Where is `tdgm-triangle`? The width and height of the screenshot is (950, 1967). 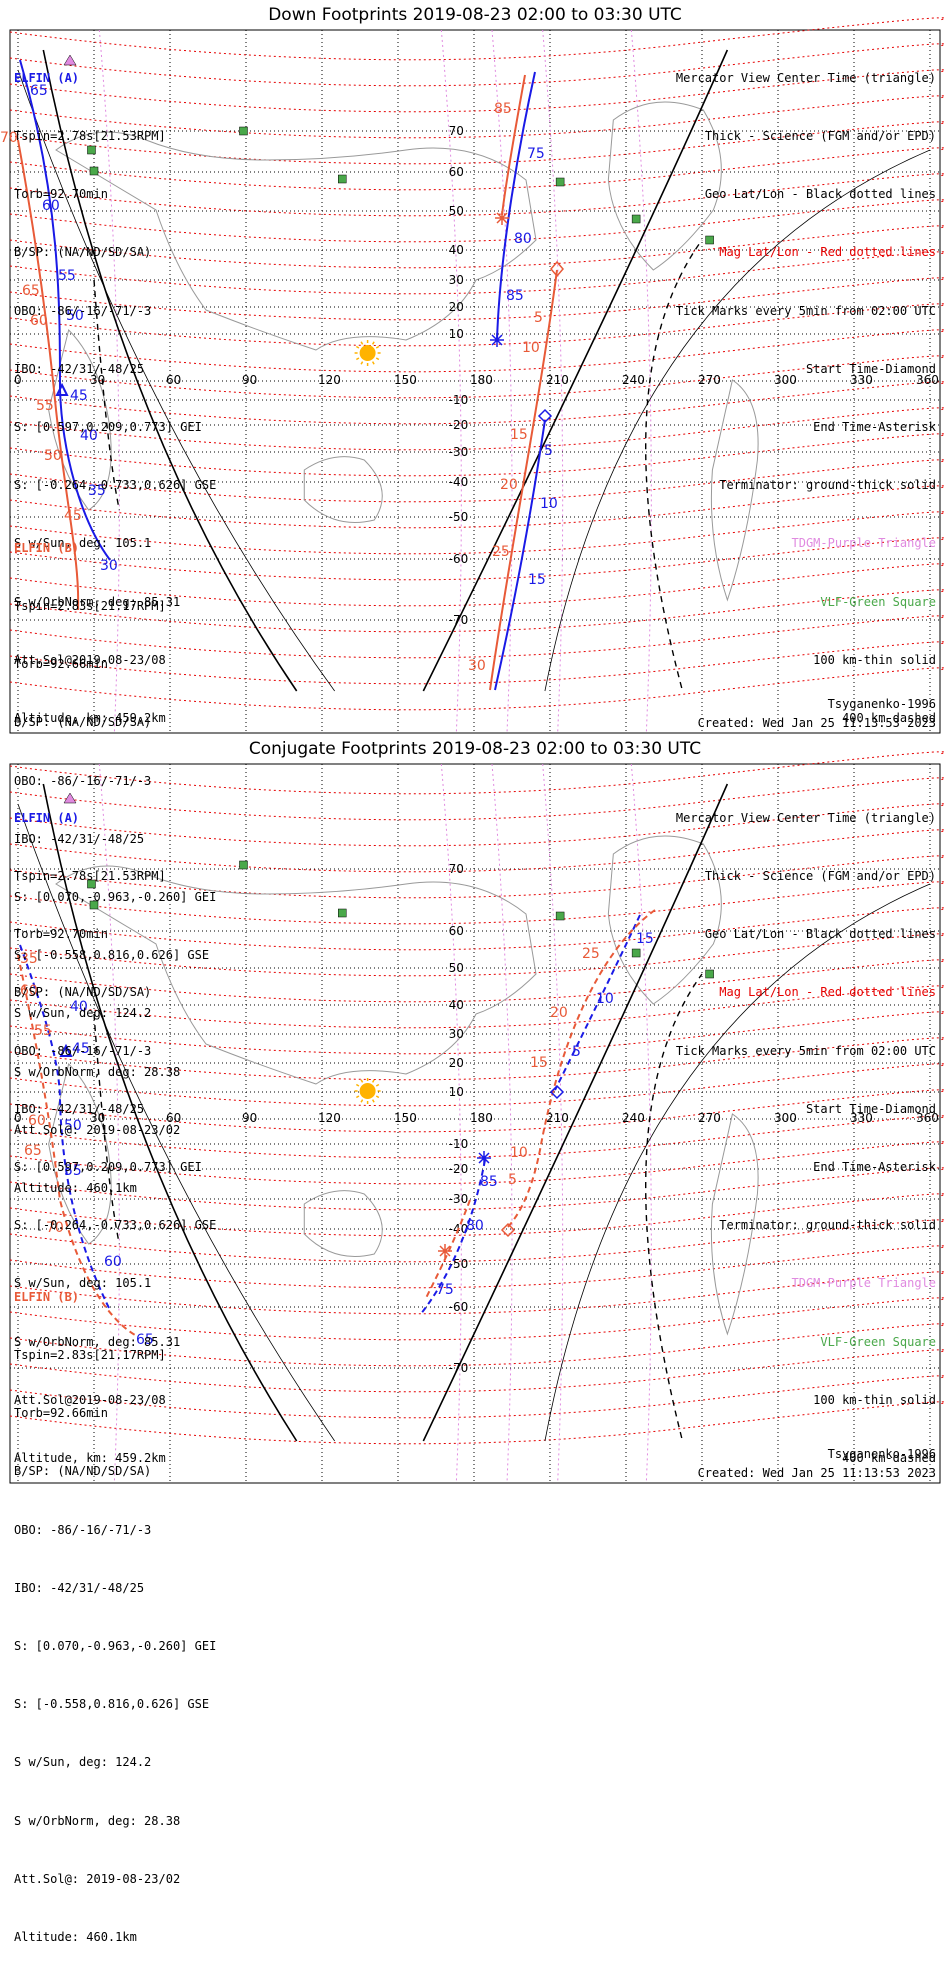
tdgm-triangle is located at coordinates (70, 60).